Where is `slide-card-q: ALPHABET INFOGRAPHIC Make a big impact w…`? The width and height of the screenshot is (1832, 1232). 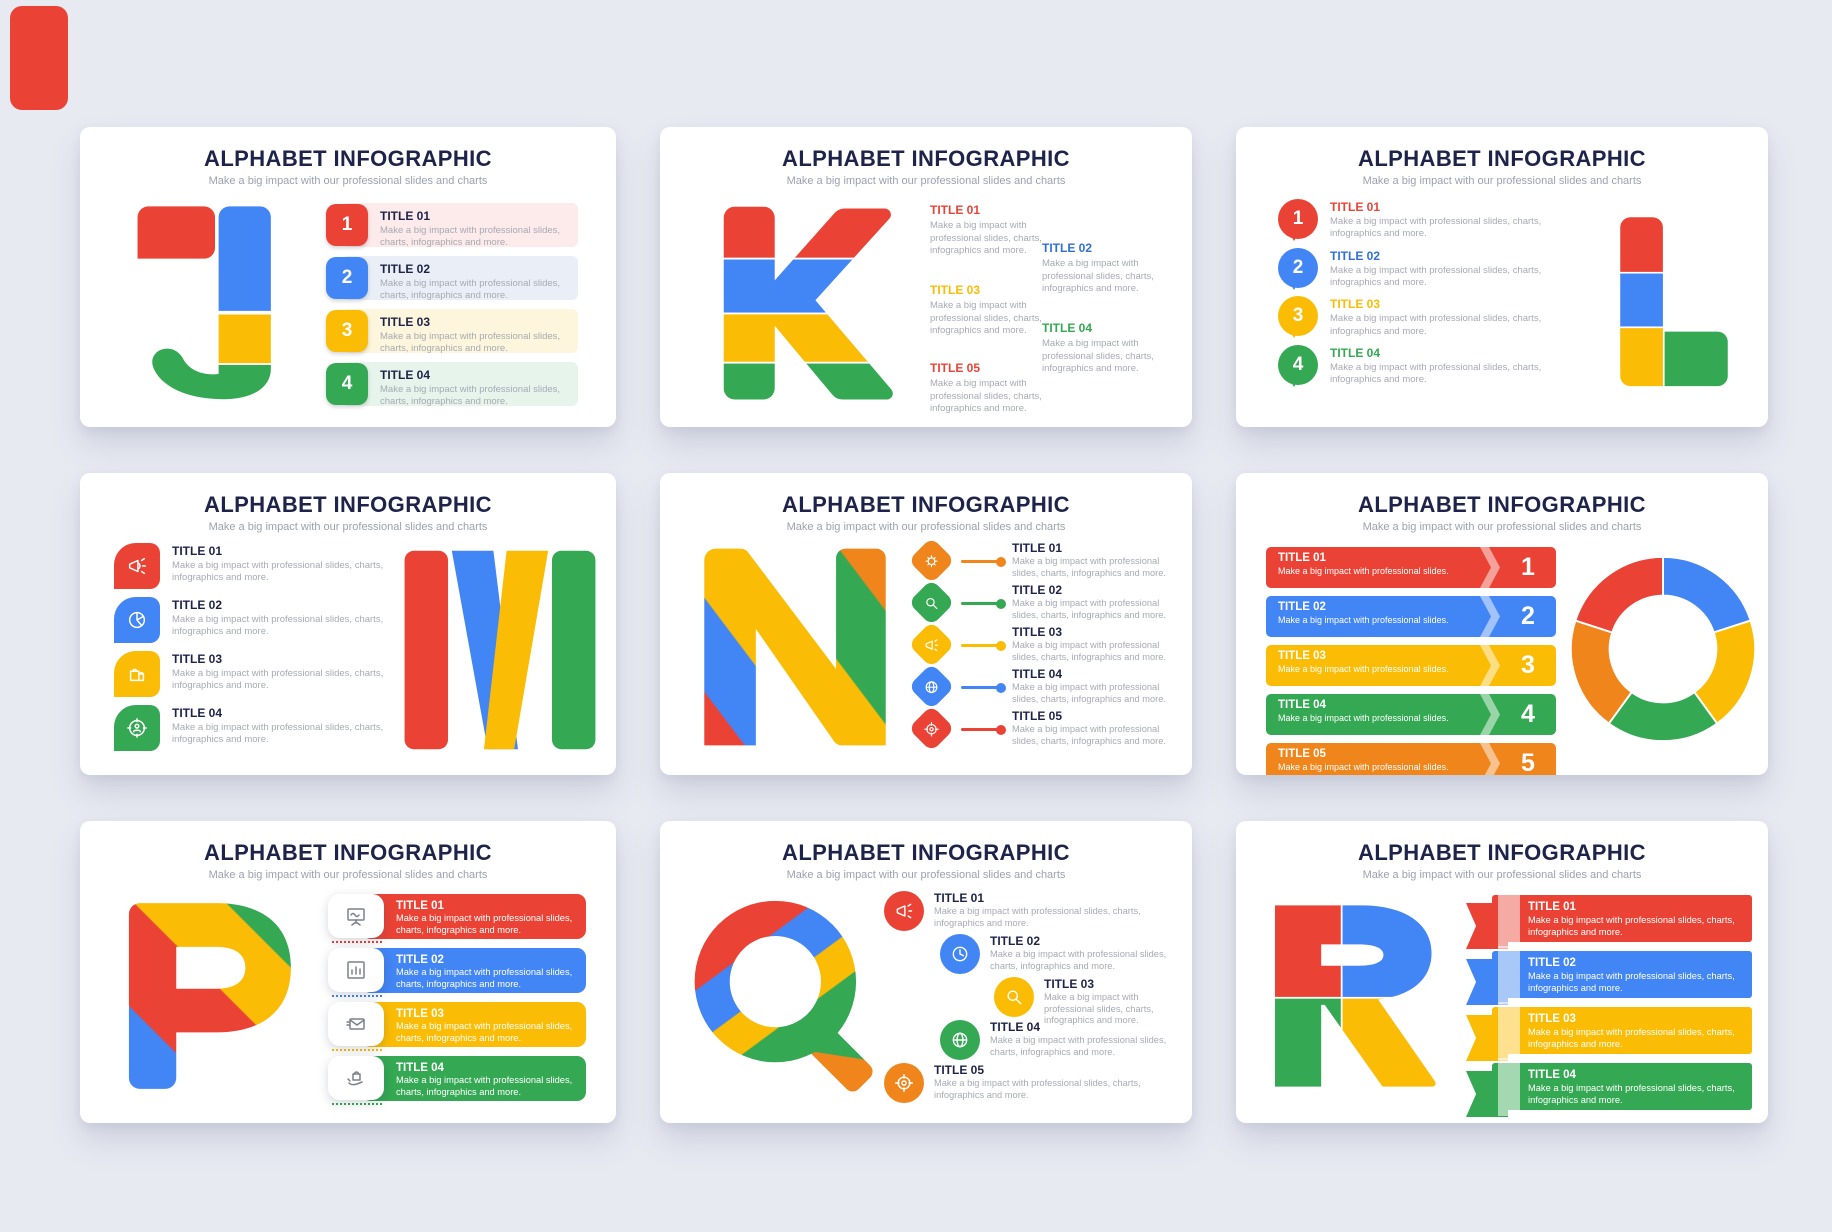 slide-card-q: ALPHABET INFOGRAPHIC Make a big impact w… is located at coordinates (926, 972).